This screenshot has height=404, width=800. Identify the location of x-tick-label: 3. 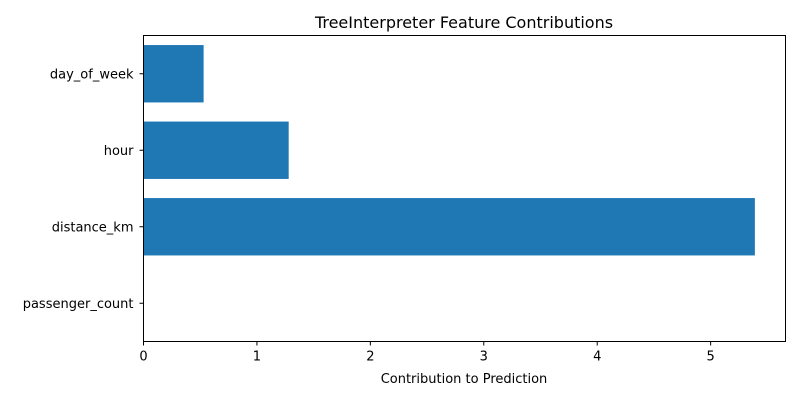
(484, 357).